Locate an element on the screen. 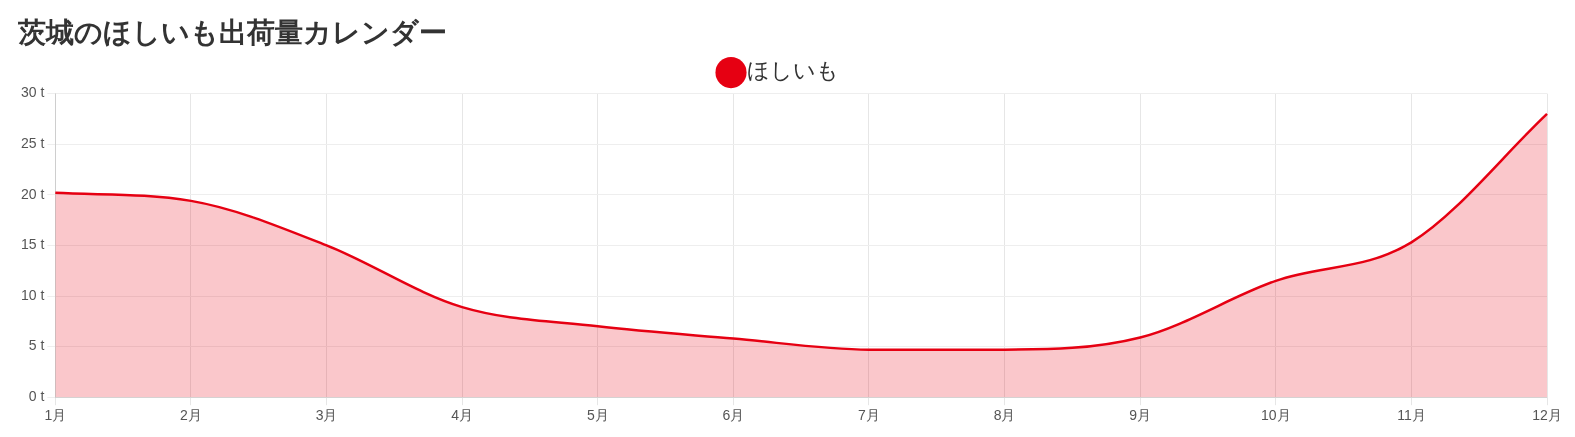 The image size is (1575, 437). y-tick-label: 30 t is located at coordinates (32, 92).